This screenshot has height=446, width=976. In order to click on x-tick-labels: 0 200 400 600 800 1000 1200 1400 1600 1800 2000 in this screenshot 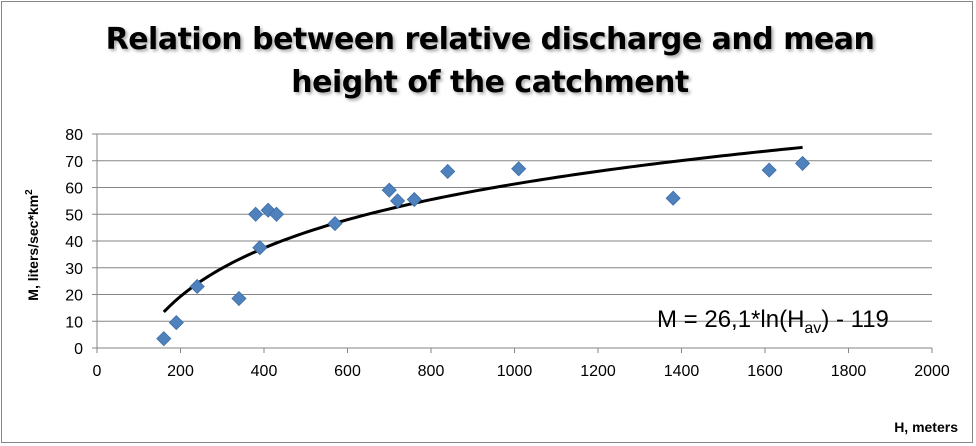, I will do `click(521, 371)`.